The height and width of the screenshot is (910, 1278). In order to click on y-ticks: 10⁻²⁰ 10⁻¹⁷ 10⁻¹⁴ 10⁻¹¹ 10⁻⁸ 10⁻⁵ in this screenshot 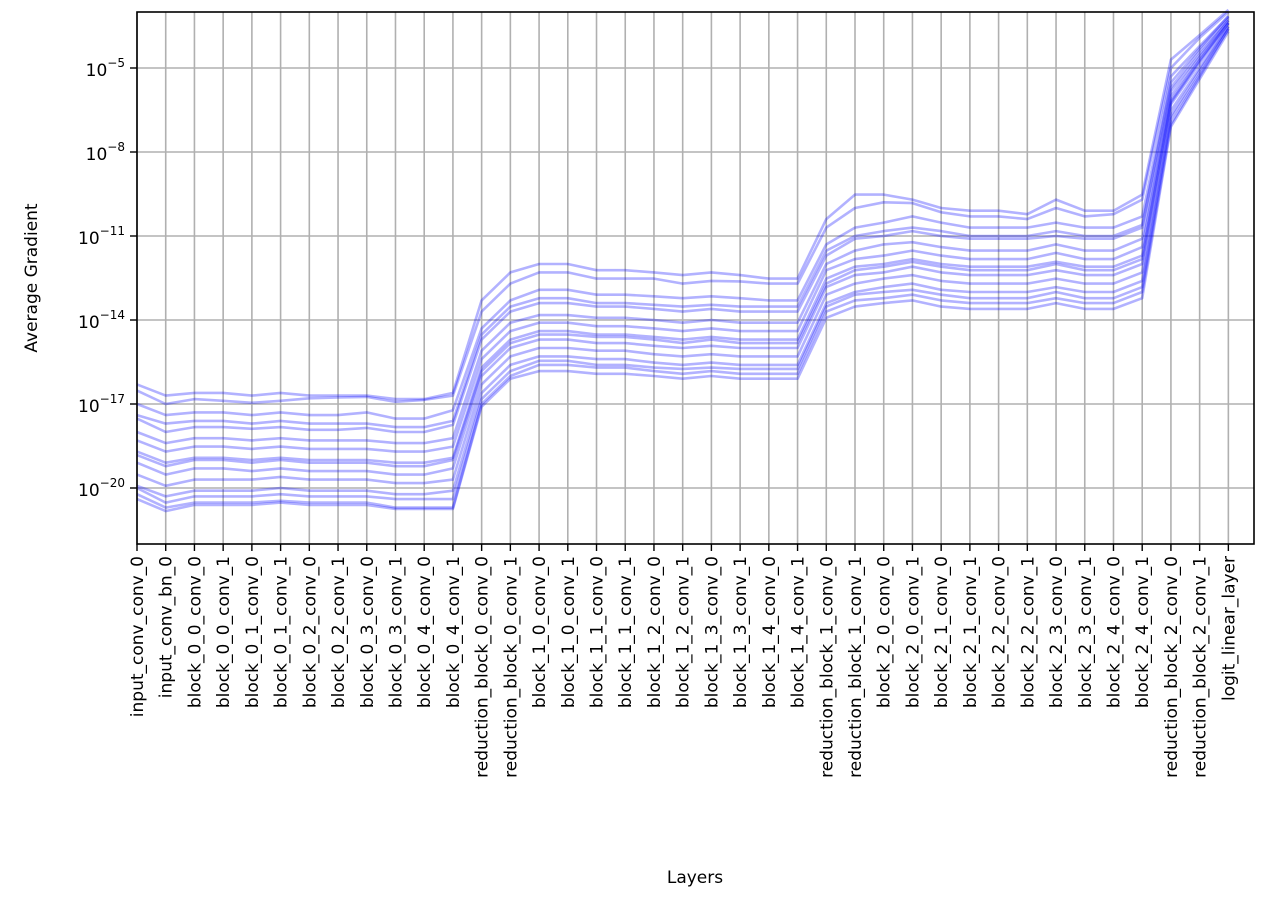, I will do `click(107, 278)`.